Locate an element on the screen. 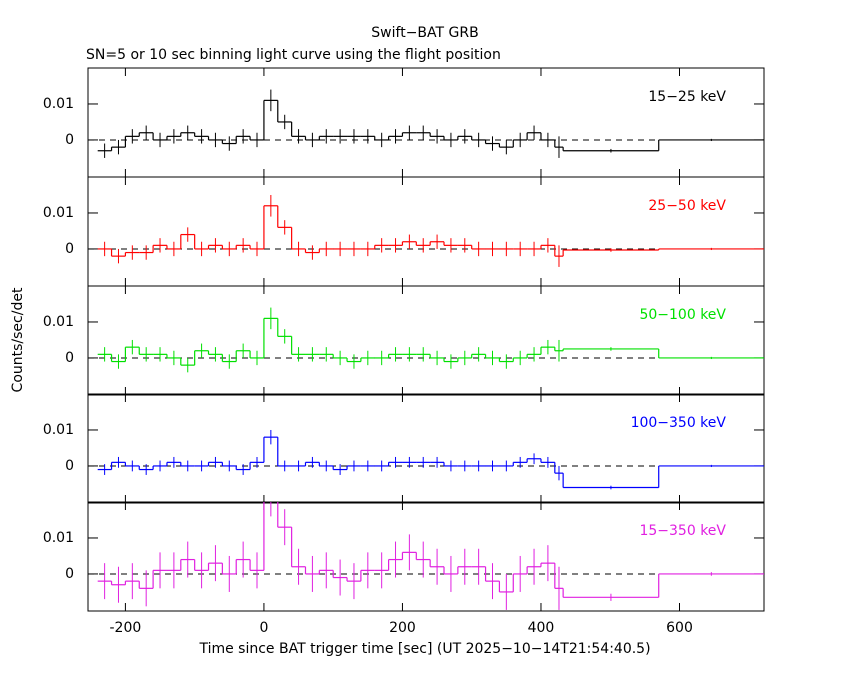 The height and width of the screenshot is (680, 850). band-label: 15−25 keV is located at coordinates (687, 97).